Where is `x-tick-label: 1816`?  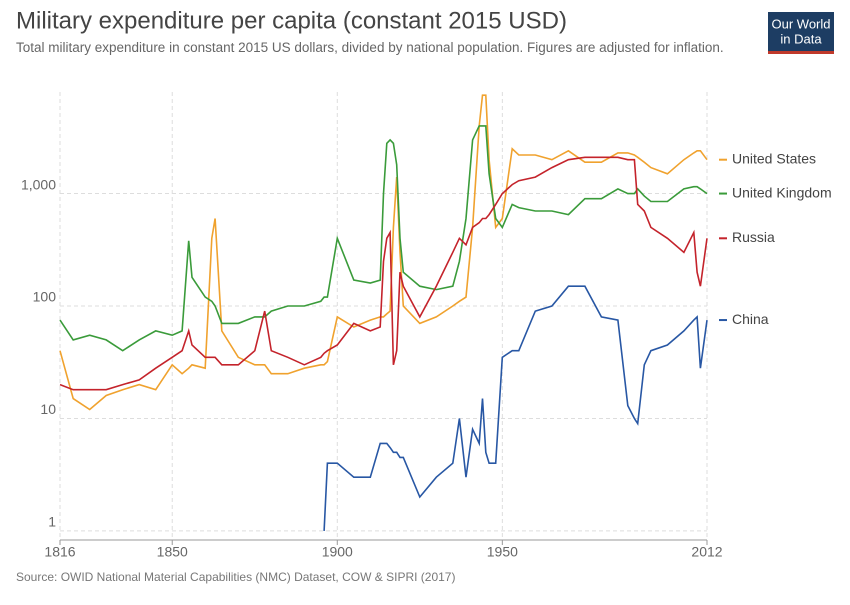
x-tick-label: 1816 is located at coordinates (59, 552).